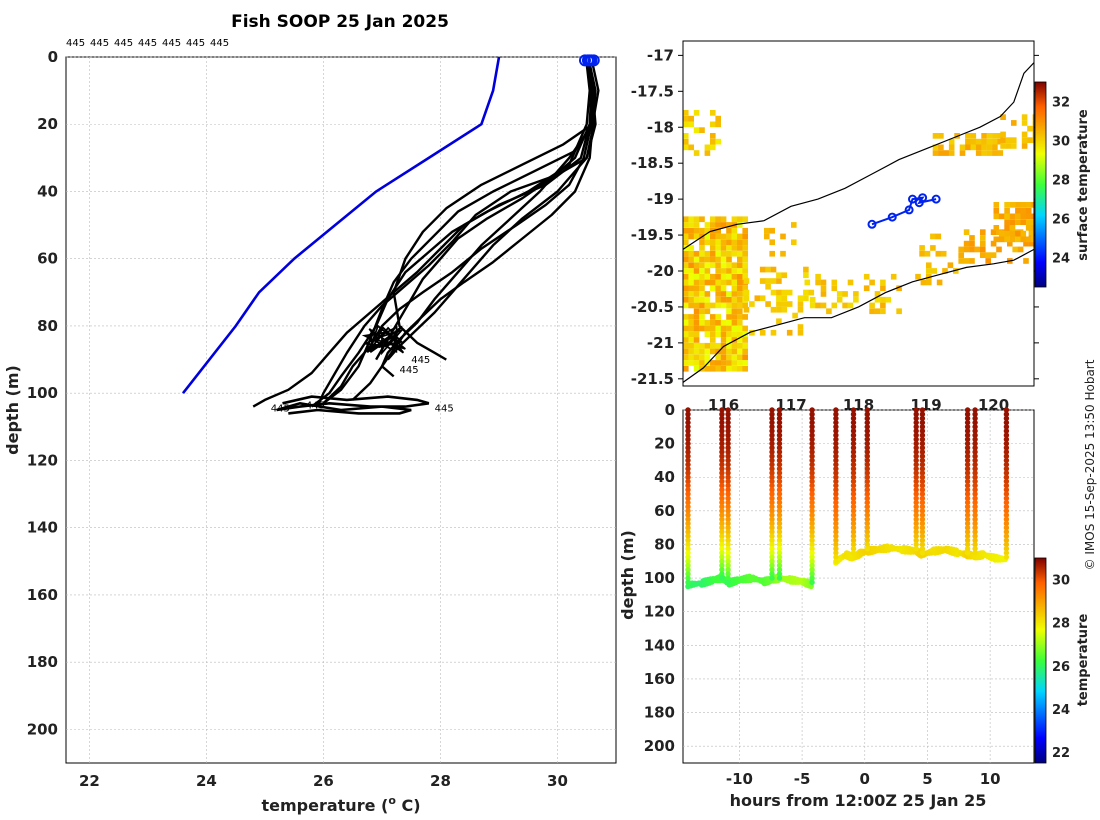 The image size is (1100, 820). I want to click on depth-time-ytick-label: 60, so click(664, 511).